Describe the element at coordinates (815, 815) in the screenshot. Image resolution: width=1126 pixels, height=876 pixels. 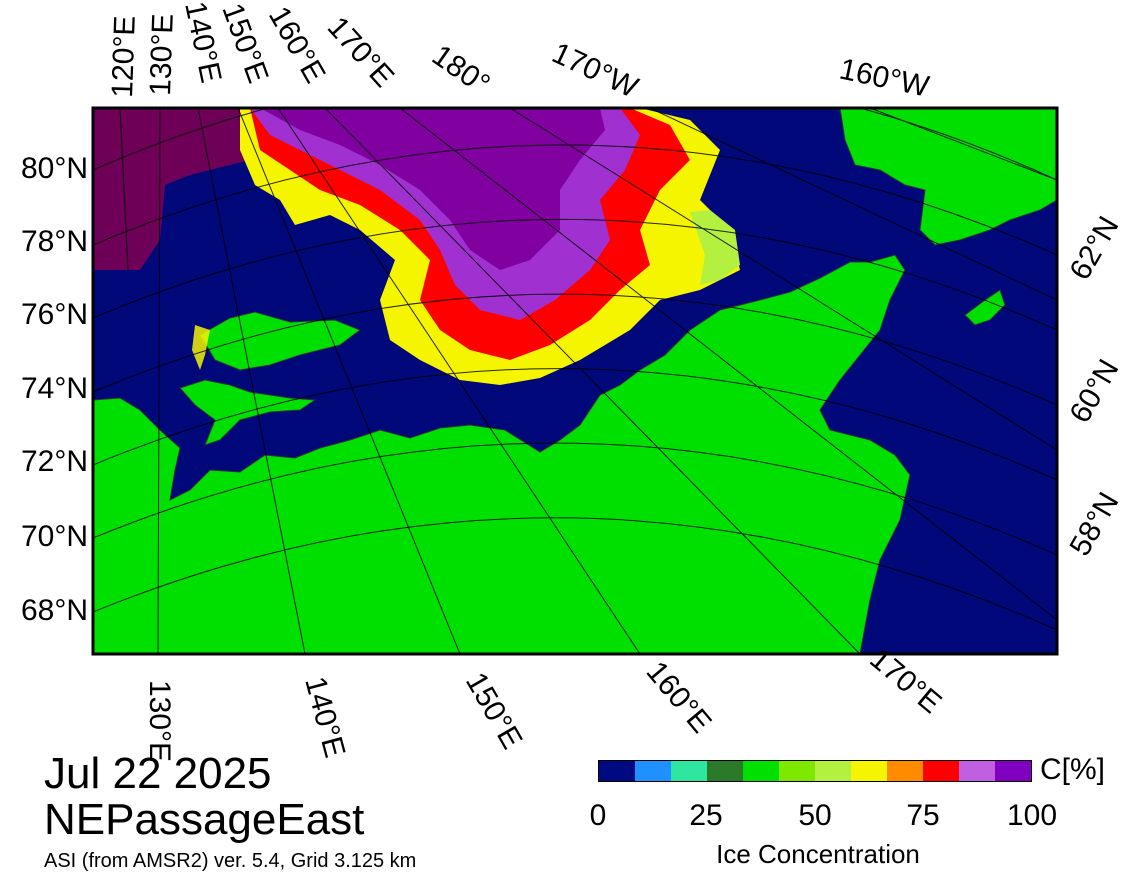
I see `colorbar-tick-50: 50` at that location.